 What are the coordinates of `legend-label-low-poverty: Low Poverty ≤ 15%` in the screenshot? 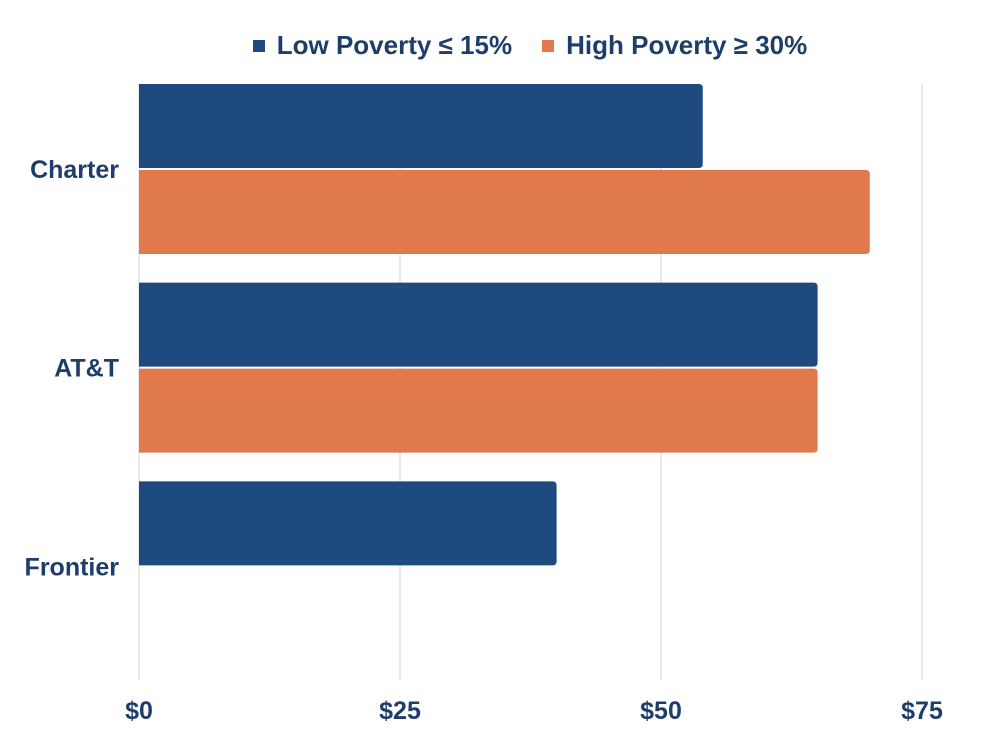 It's located at (394, 45).